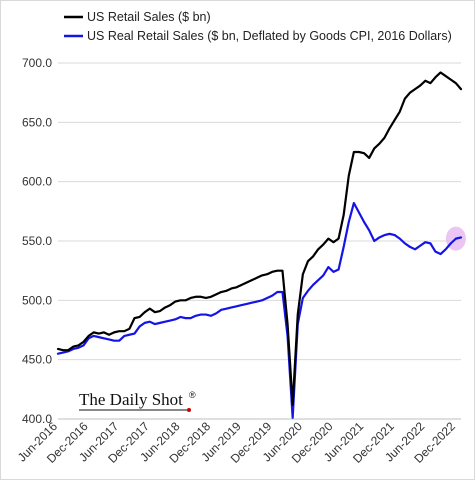  Describe the element at coordinates (131, 399) in the screenshot. I see `watermark-text: The Daily Shot` at that location.